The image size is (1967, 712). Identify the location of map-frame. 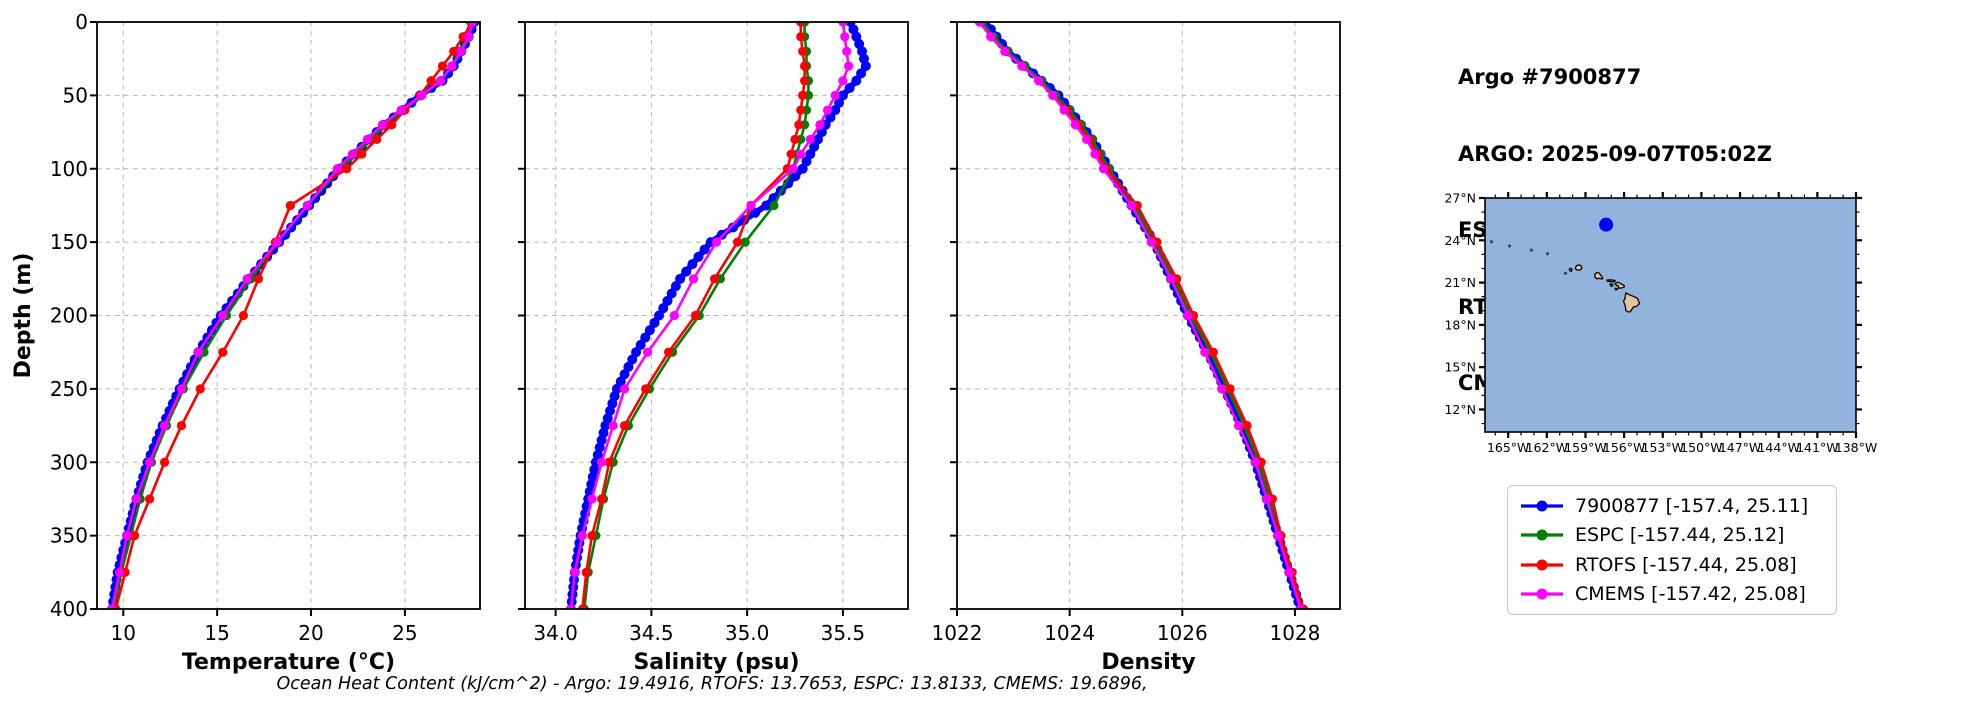
(1670, 315).